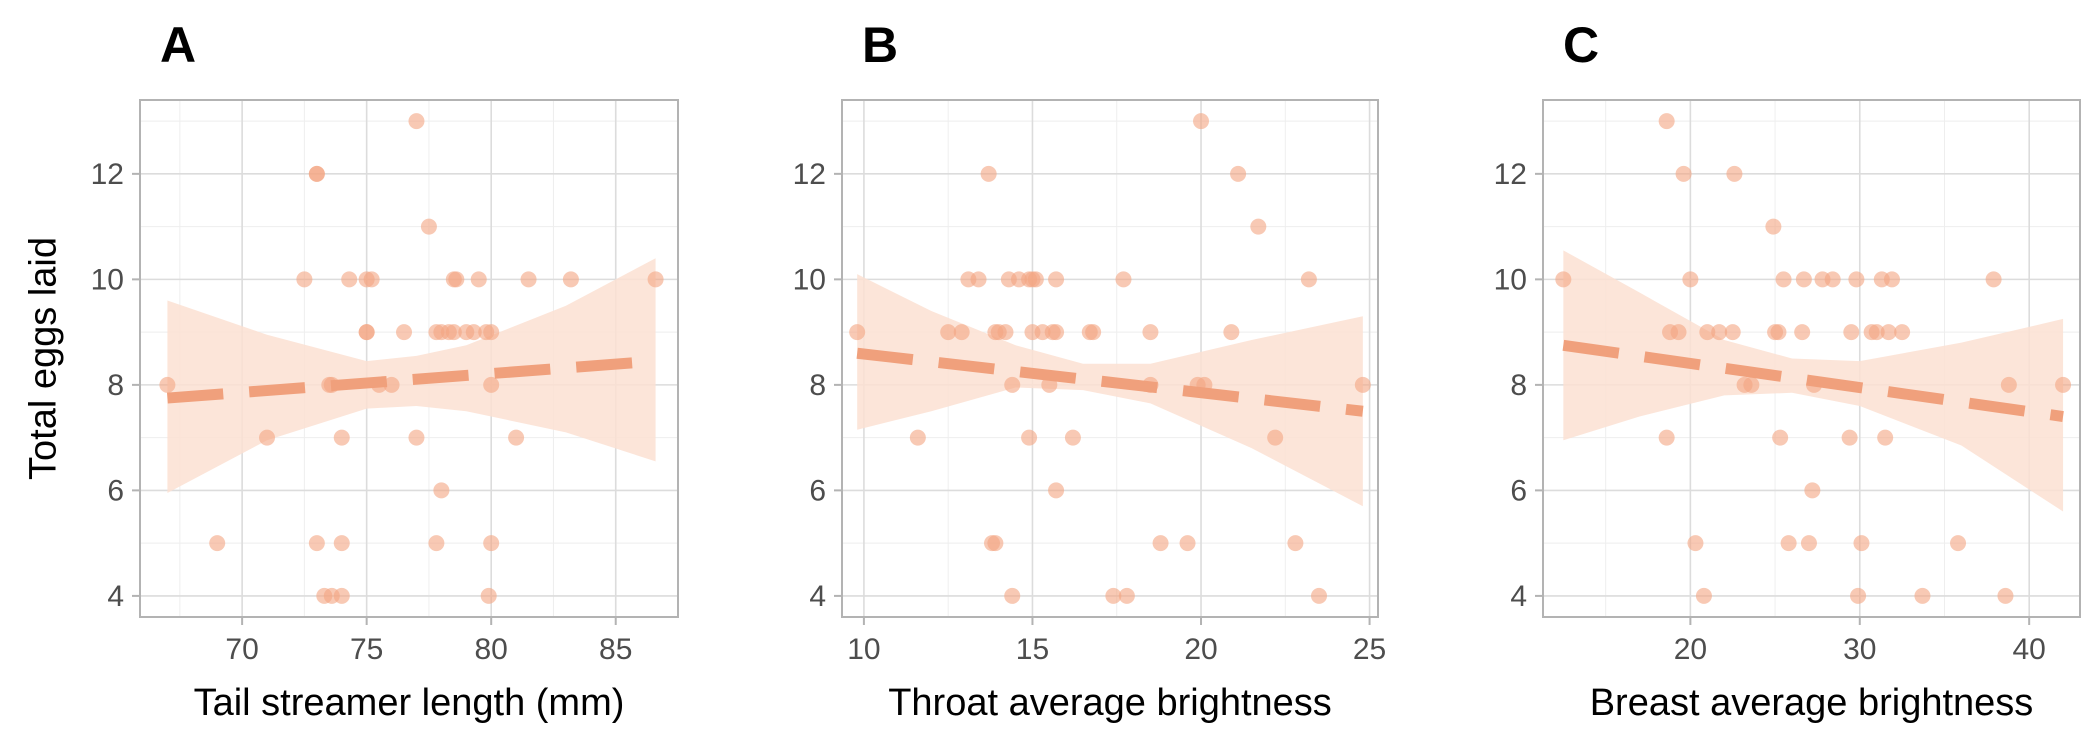 This screenshot has width=2100, height=750. What do you see at coordinates (1032, 649) in the screenshot?
I see `x-tick-label: 15` at bounding box center [1032, 649].